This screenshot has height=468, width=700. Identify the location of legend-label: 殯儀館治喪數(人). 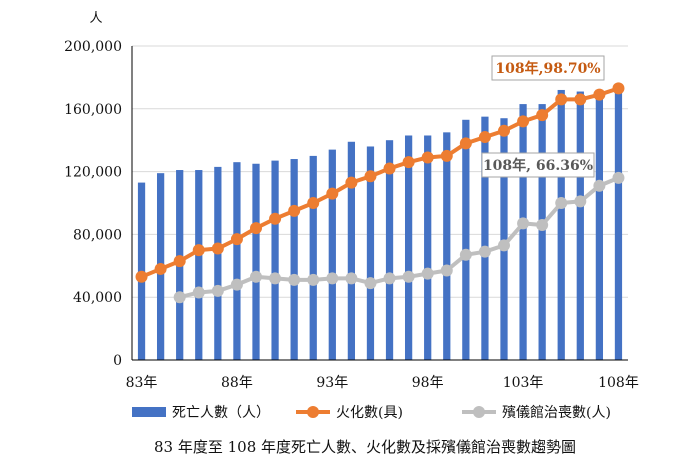
(556, 412).